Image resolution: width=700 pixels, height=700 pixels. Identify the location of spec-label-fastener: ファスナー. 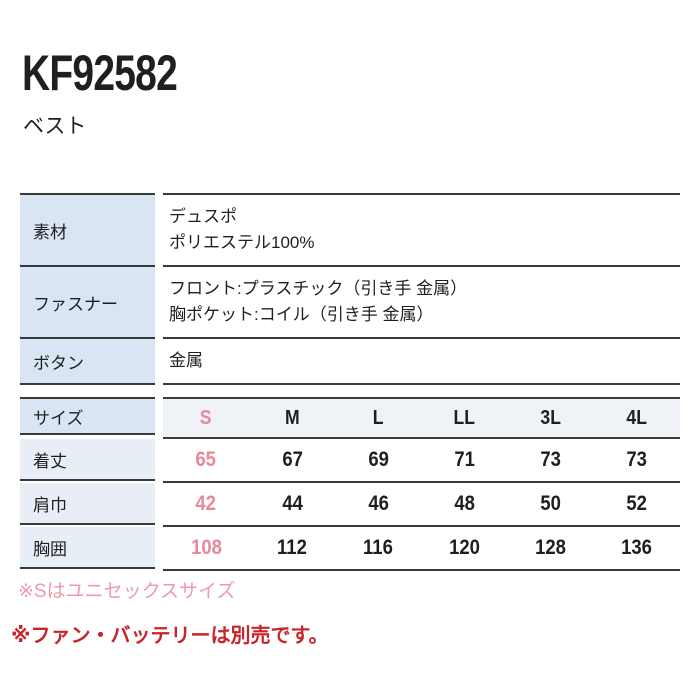
(87, 303).